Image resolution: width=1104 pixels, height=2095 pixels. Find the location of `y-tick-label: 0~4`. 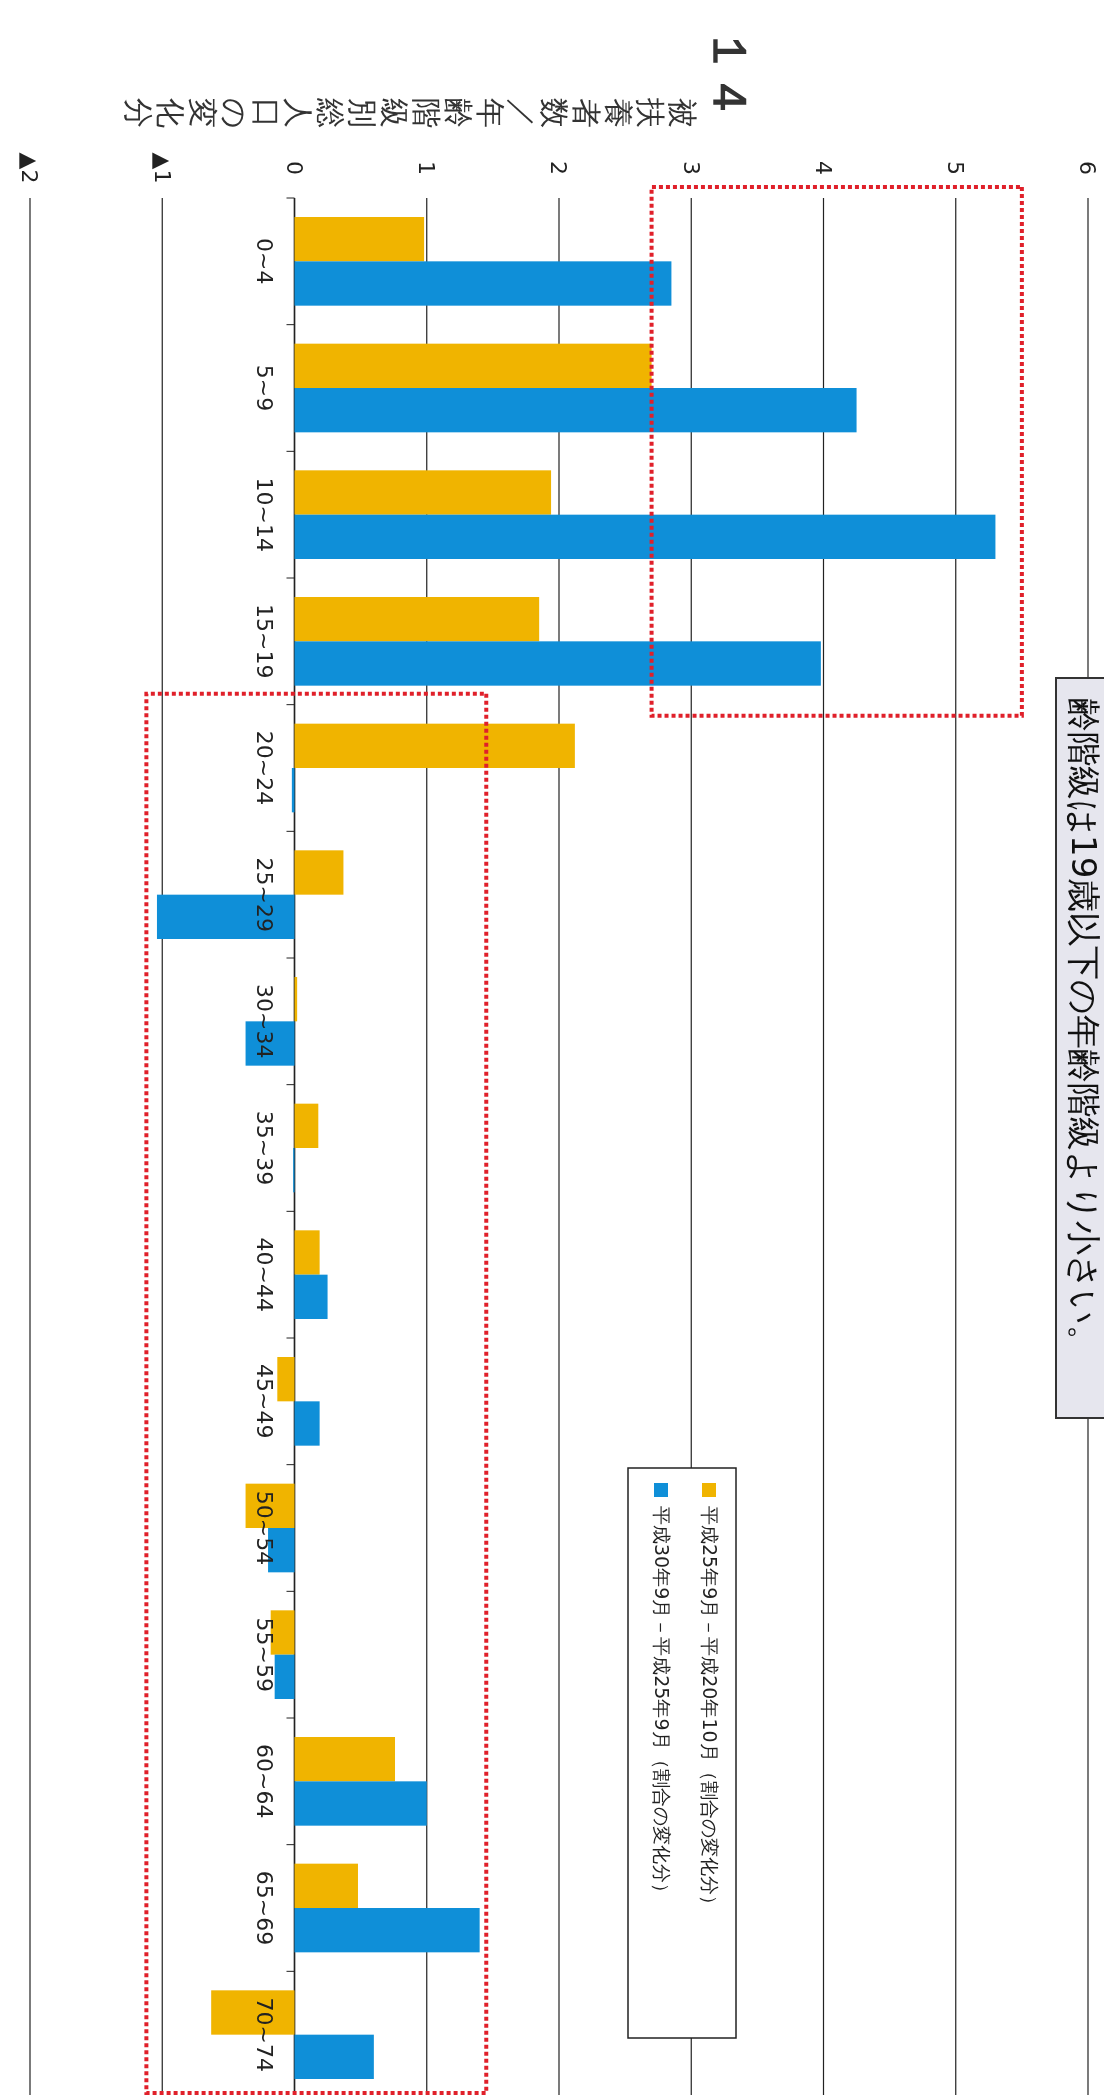

y-tick-label: 0~4 is located at coordinates (264, 261).